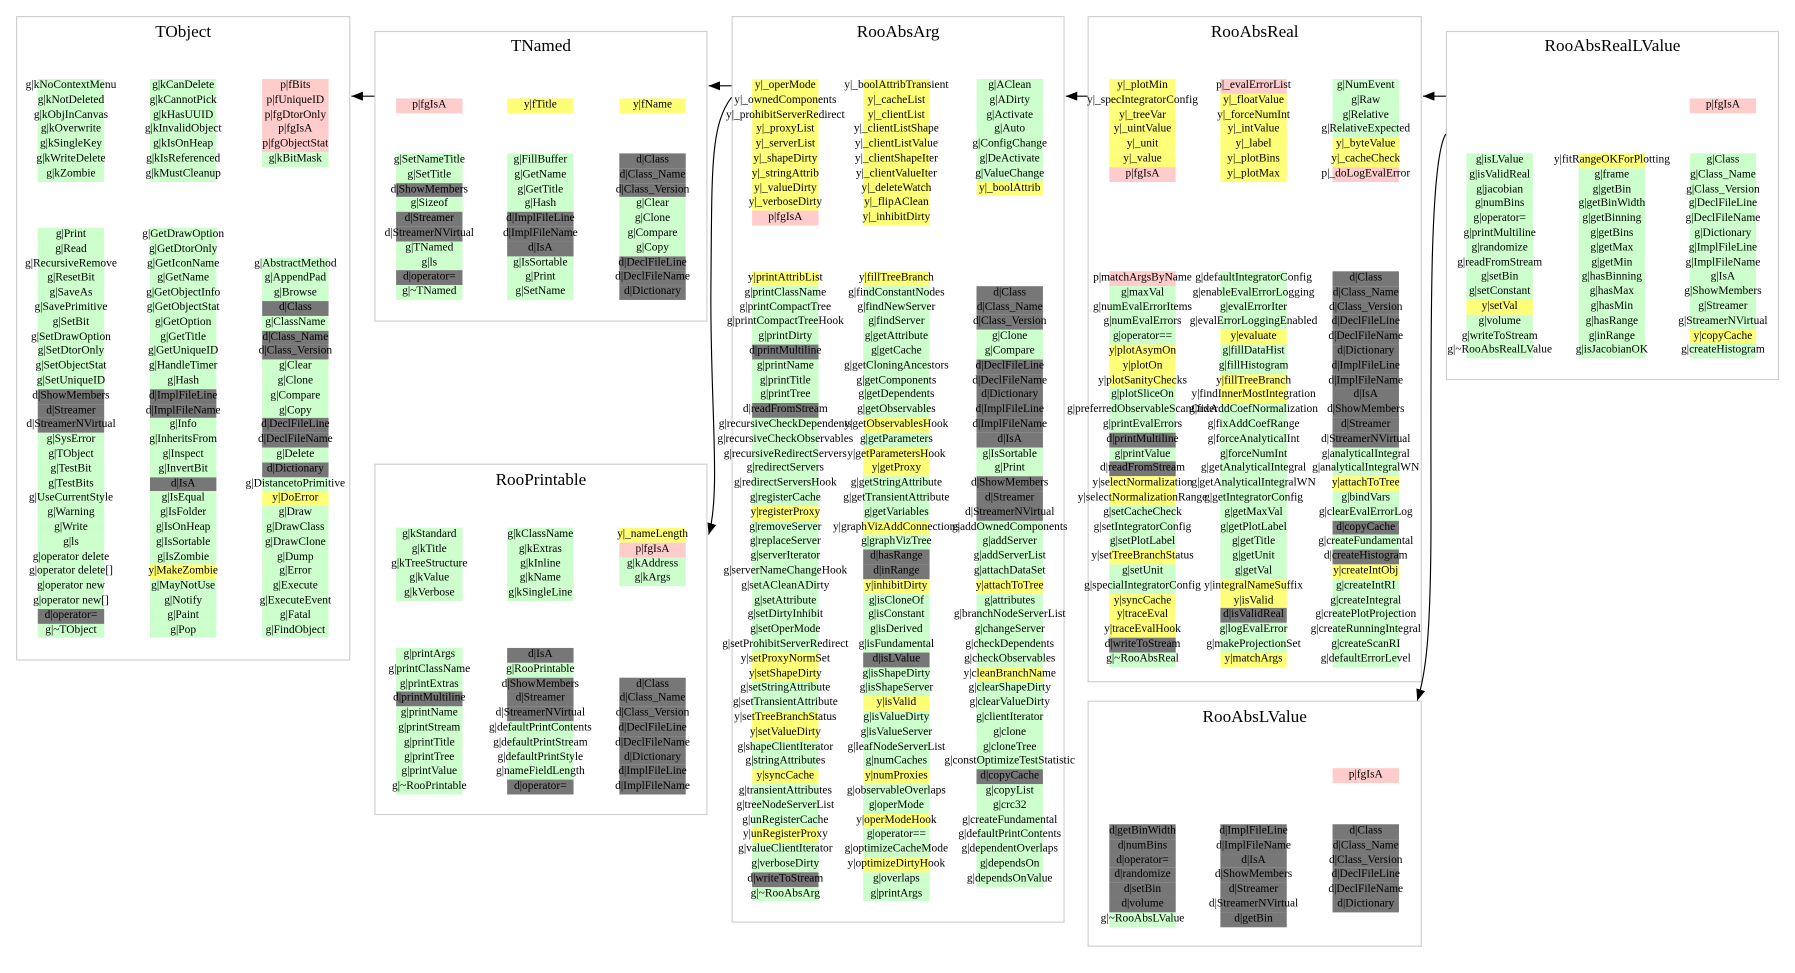  I want to click on entry-label: y|_label, so click(1253, 144).